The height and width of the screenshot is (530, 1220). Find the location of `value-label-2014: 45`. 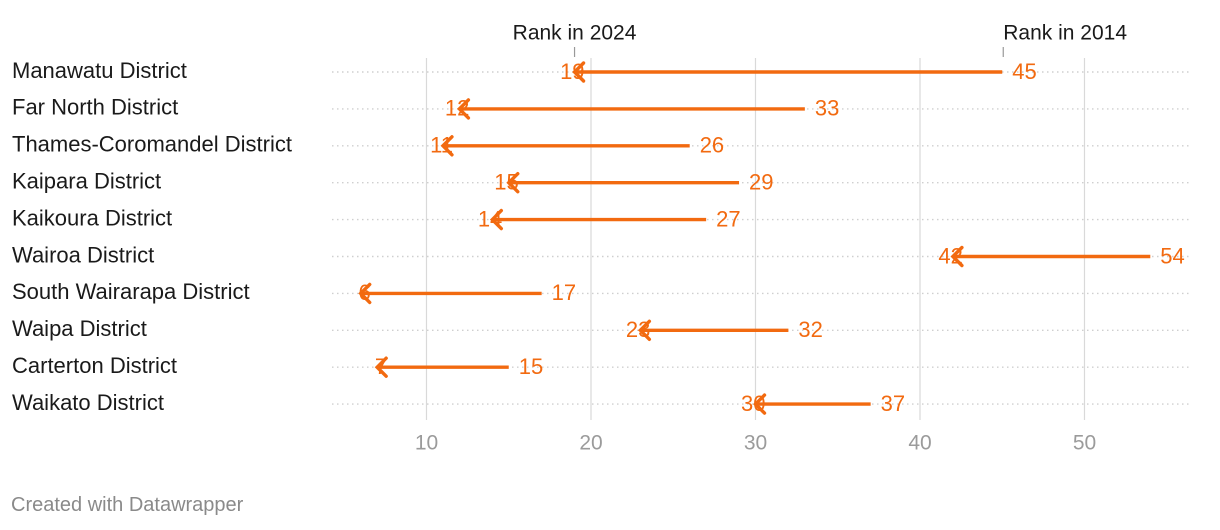

value-label-2014: 45 is located at coordinates (1024, 71).